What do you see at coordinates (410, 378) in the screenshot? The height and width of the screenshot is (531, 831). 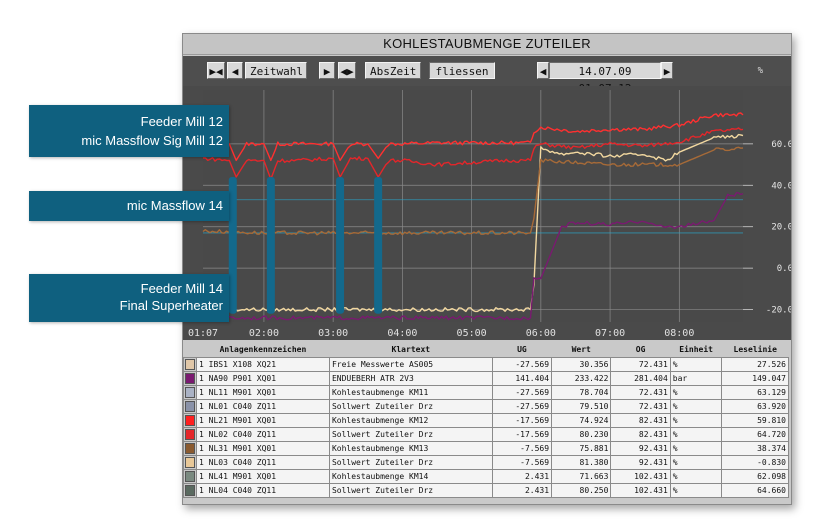 I see `description-cell: ENDUEBERH ATR 2V3` at bounding box center [410, 378].